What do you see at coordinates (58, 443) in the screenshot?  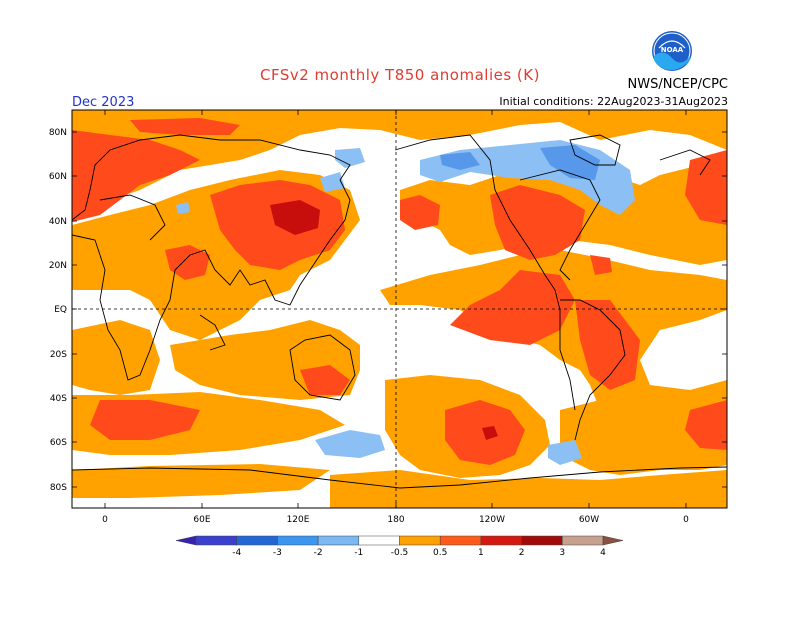 I see `lat-label: 60S` at bounding box center [58, 443].